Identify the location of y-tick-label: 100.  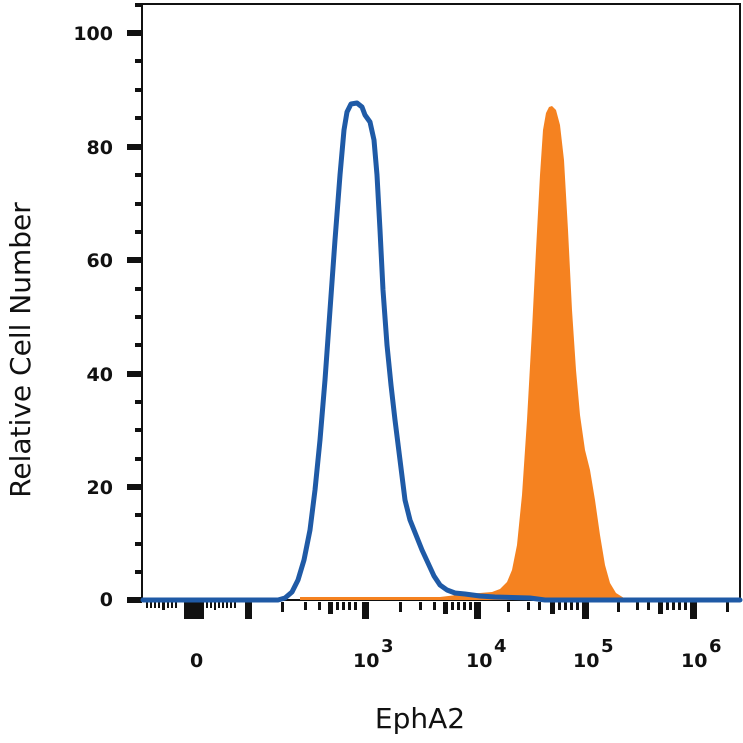
(93, 34).